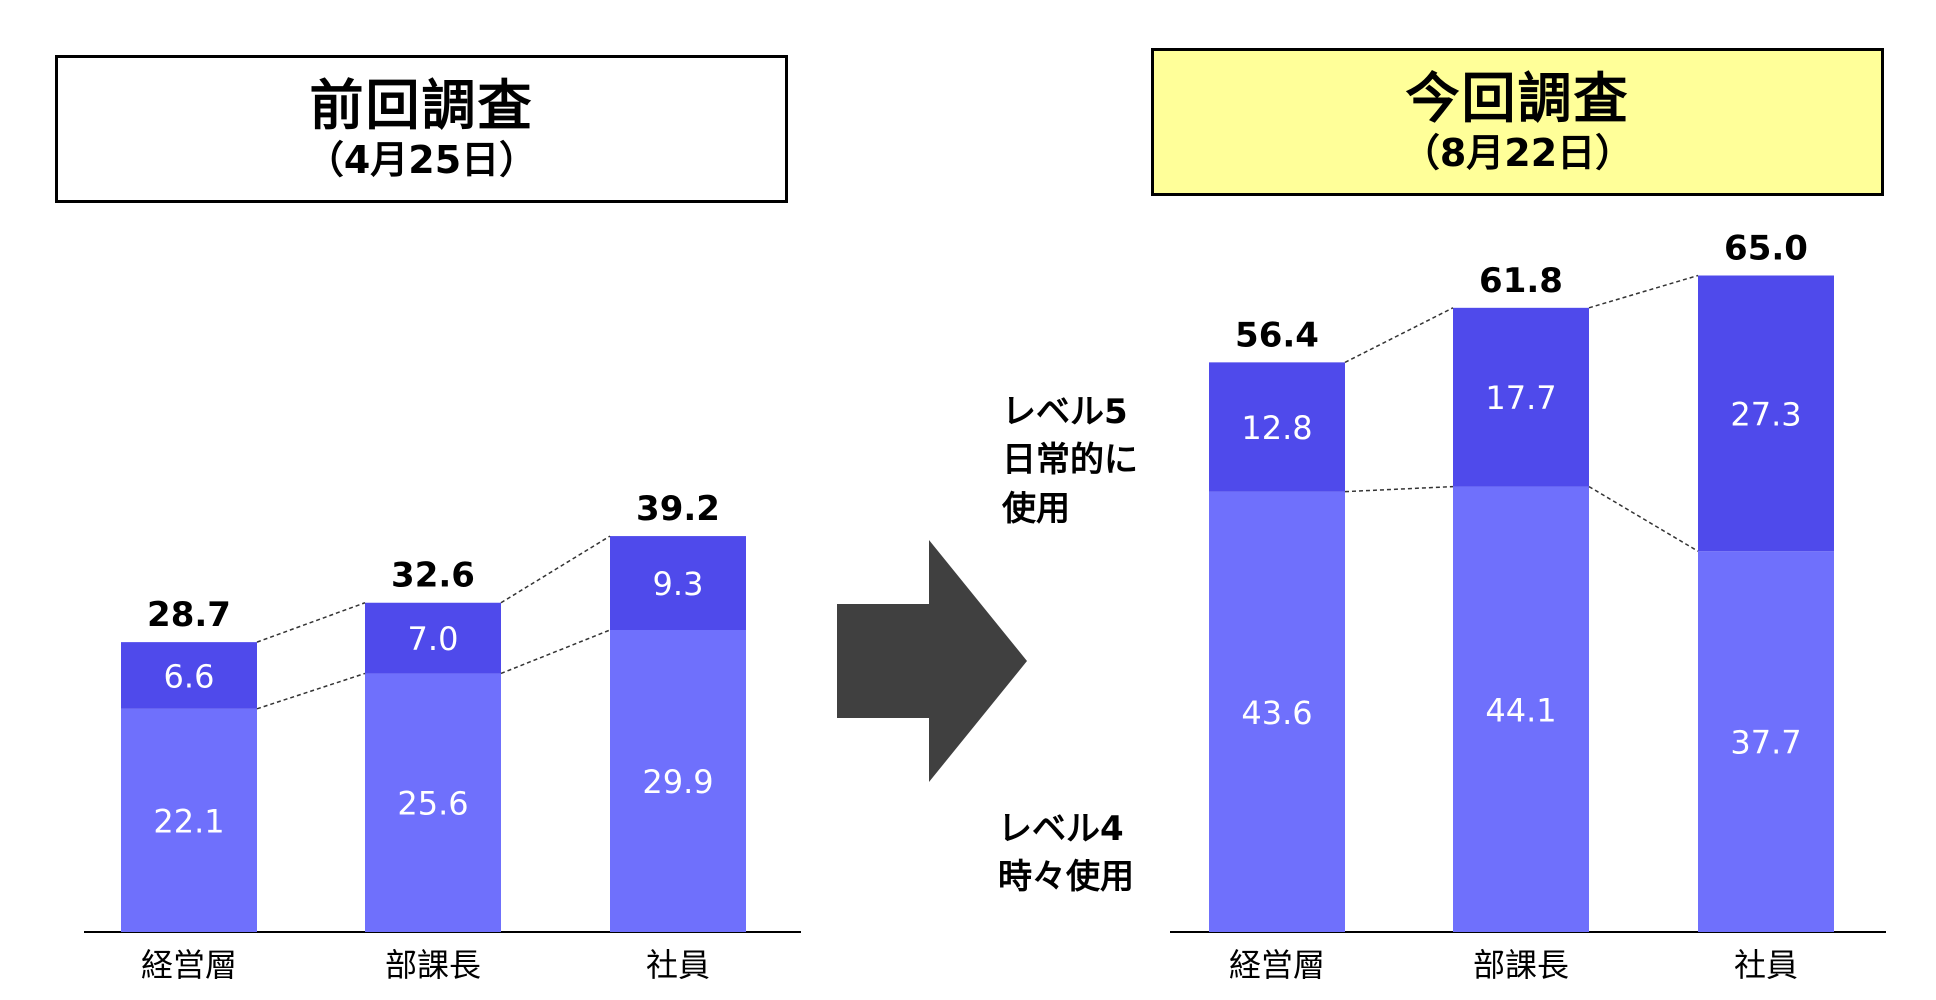  I want to click on previous-value-label: 29.9, so click(677, 782).